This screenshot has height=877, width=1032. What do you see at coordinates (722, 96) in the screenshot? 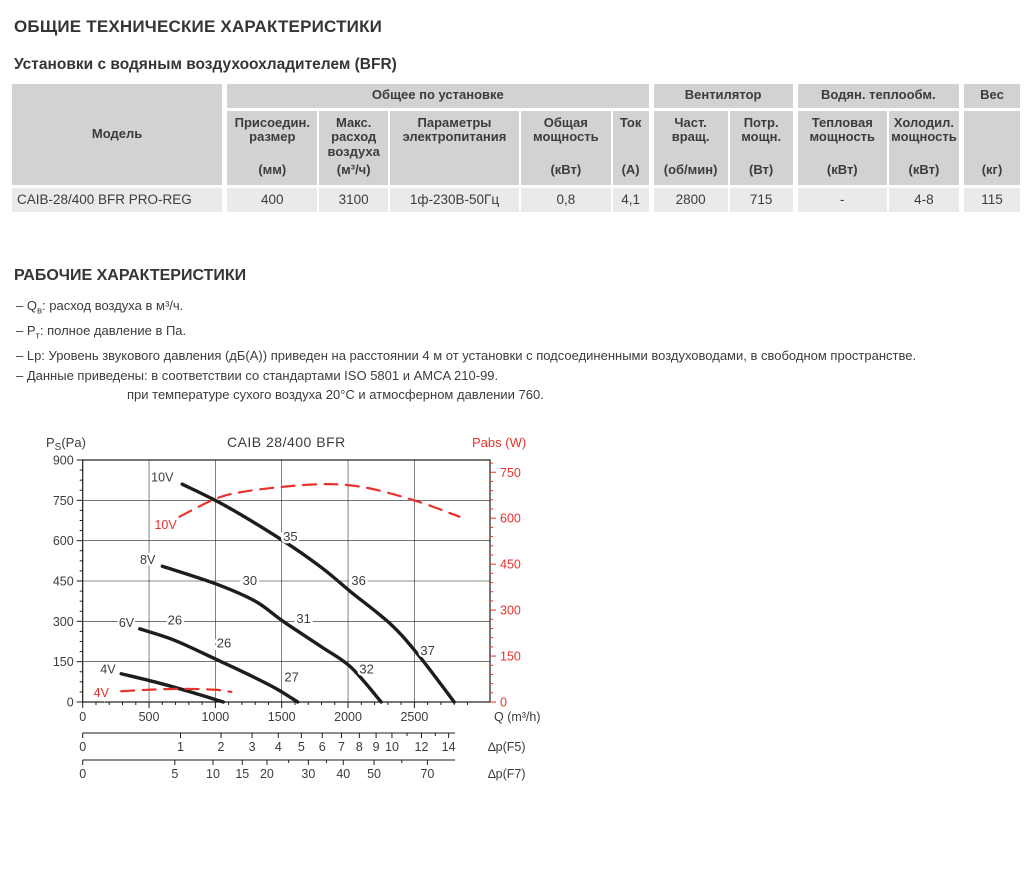
I see `group-header-fan: Вентилятор` at bounding box center [722, 96].